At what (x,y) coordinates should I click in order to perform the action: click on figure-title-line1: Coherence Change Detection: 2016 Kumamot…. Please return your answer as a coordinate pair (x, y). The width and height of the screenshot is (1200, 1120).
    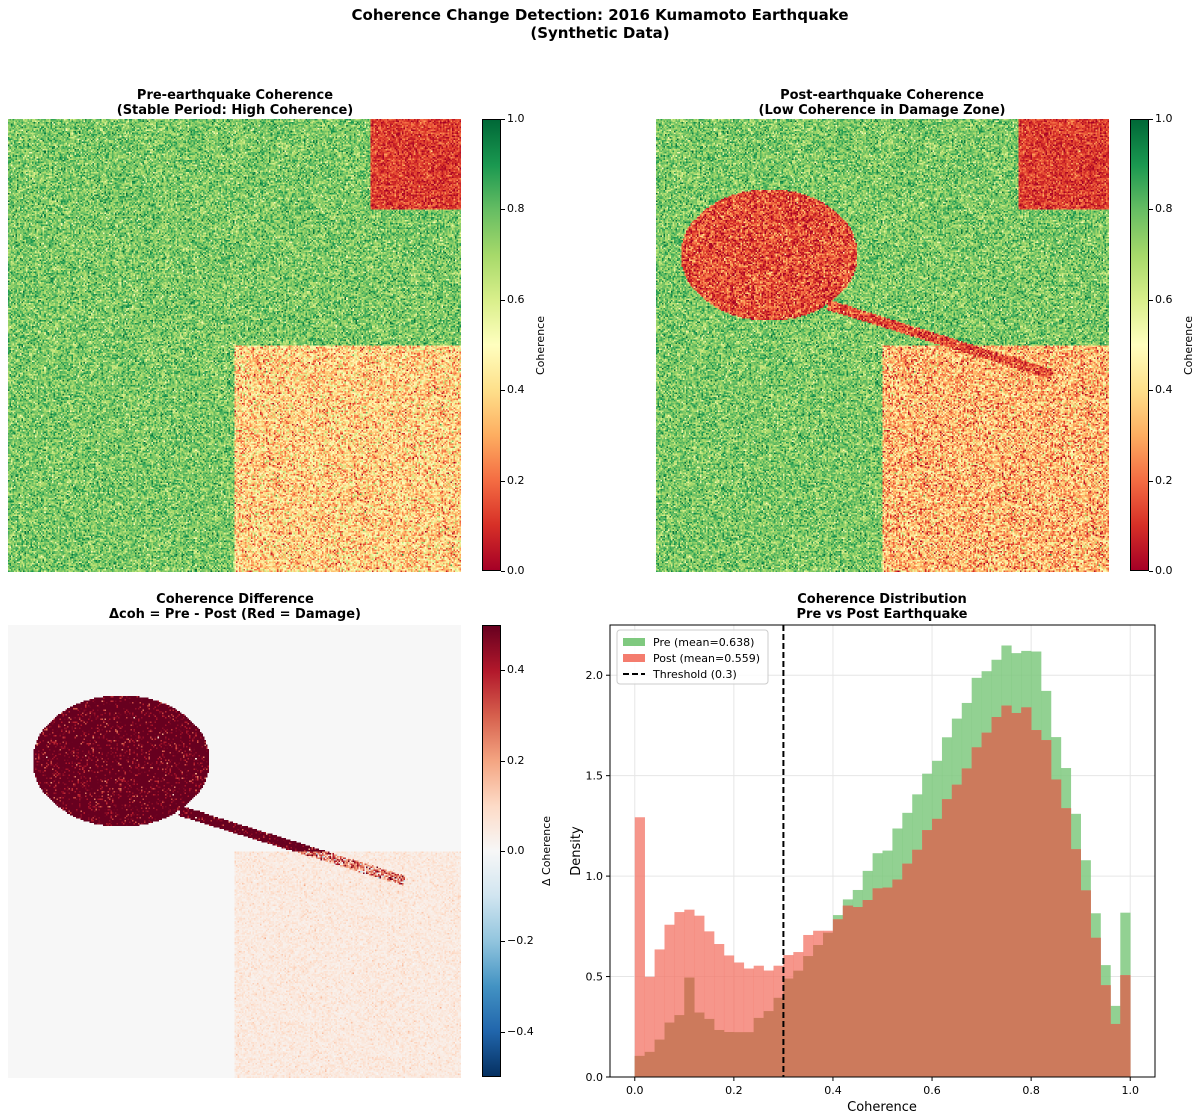
    Looking at the image, I should click on (600, 15).